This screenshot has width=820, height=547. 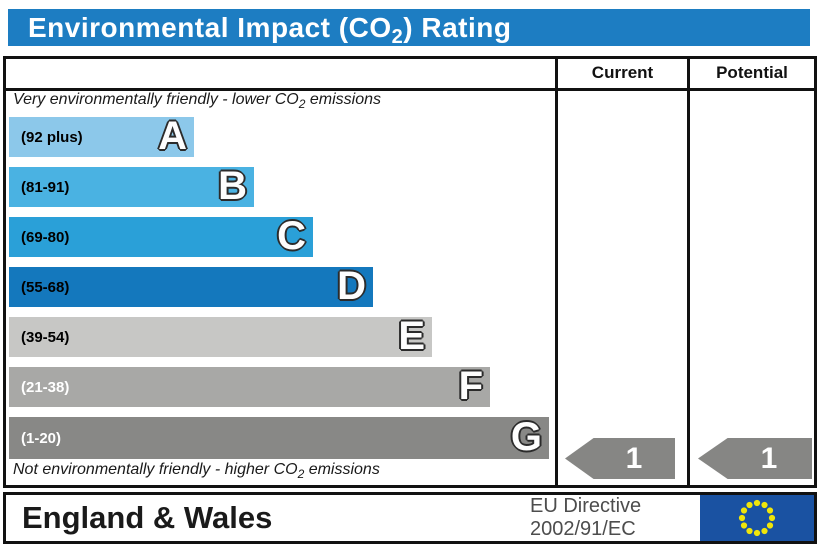 I want to click on rating-band-b: (81-91) B, so click(x=131, y=185).